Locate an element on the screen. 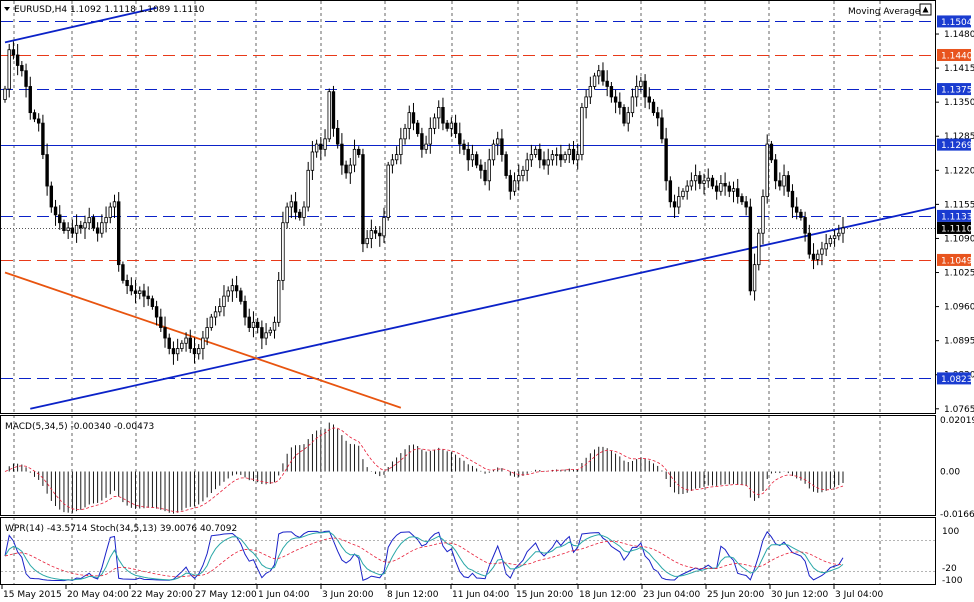 This screenshot has width=974, height=602. dropdown-triangle-icon is located at coordinates (7, 9).